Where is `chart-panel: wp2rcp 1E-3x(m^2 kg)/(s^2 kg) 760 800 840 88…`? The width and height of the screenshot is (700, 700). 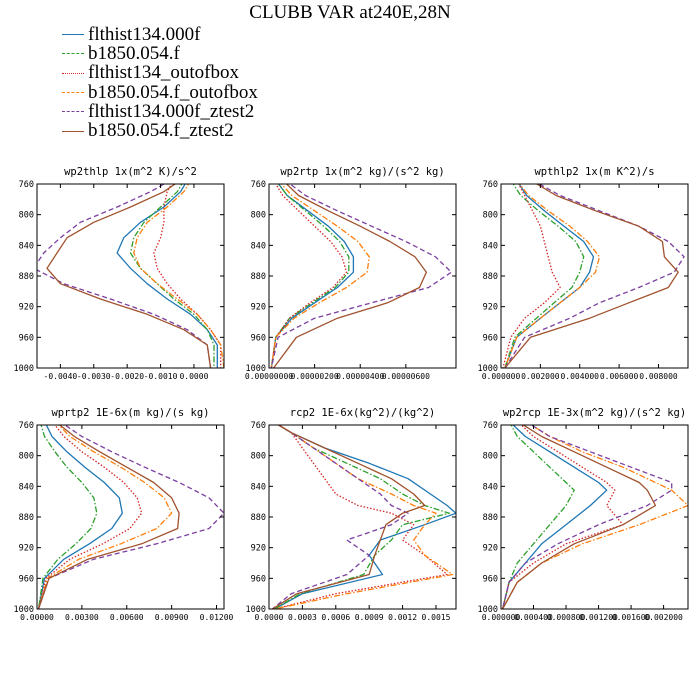 chart-panel: wp2rcp 1E-3x(m^2 kg)/(s^2 kg) 760 800 840 88… is located at coordinates (583, 514).